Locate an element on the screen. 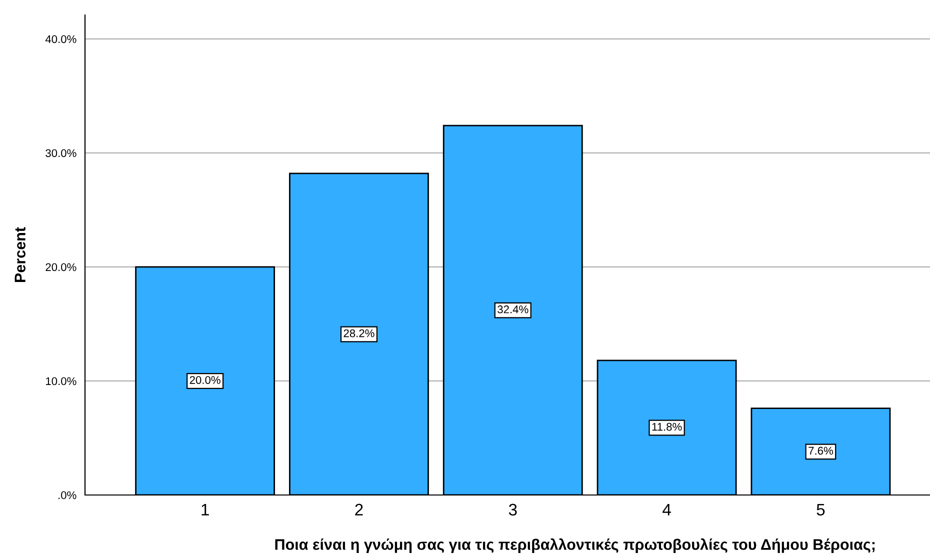 This screenshot has height=559, width=930. data-label: 7.6% is located at coordinates (820, 450).